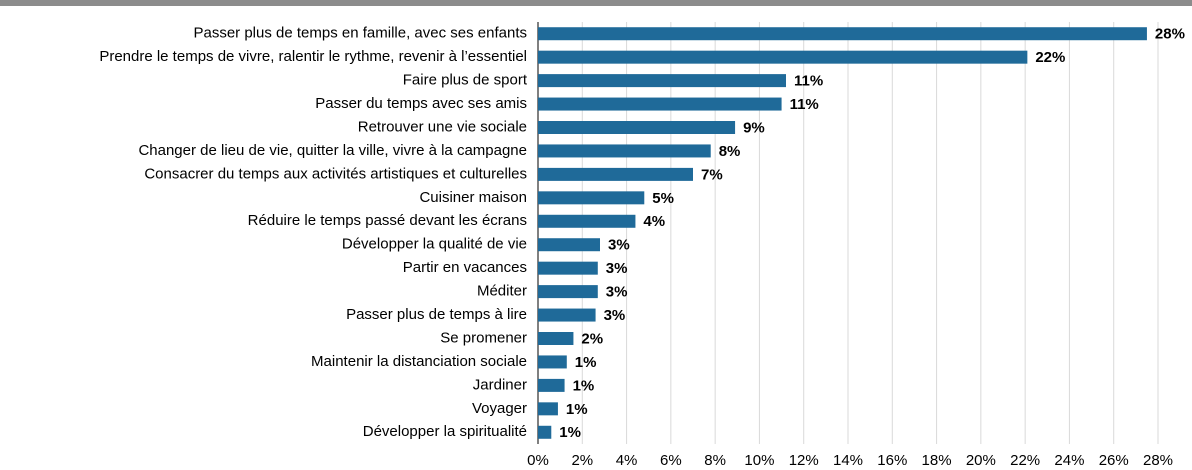  What do you see at coordinates (1114, 460) in the screenshot?
I see `x-tick-label: 26%` at bounding box center [1114, 460].